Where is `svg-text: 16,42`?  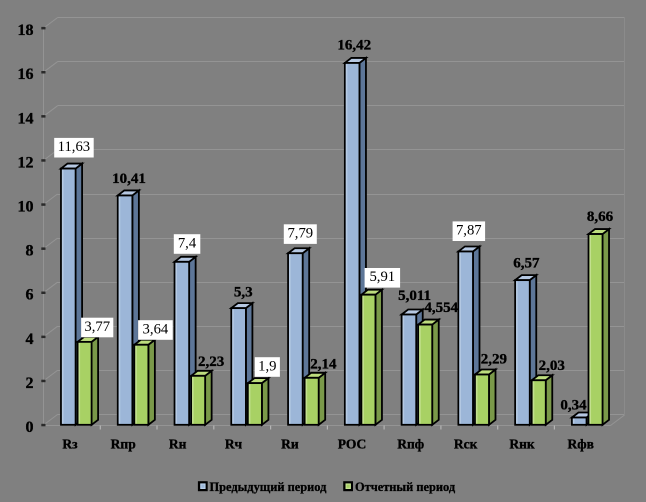 svg-text: 16,42 is located at coordinates (354, 46).